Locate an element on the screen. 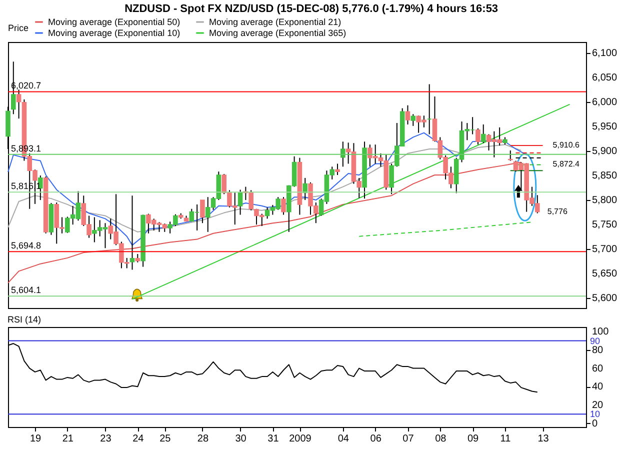 The width and height of the screenshot is (625, 469). y-tick-label: 60 is located at coordinates (598, 368).